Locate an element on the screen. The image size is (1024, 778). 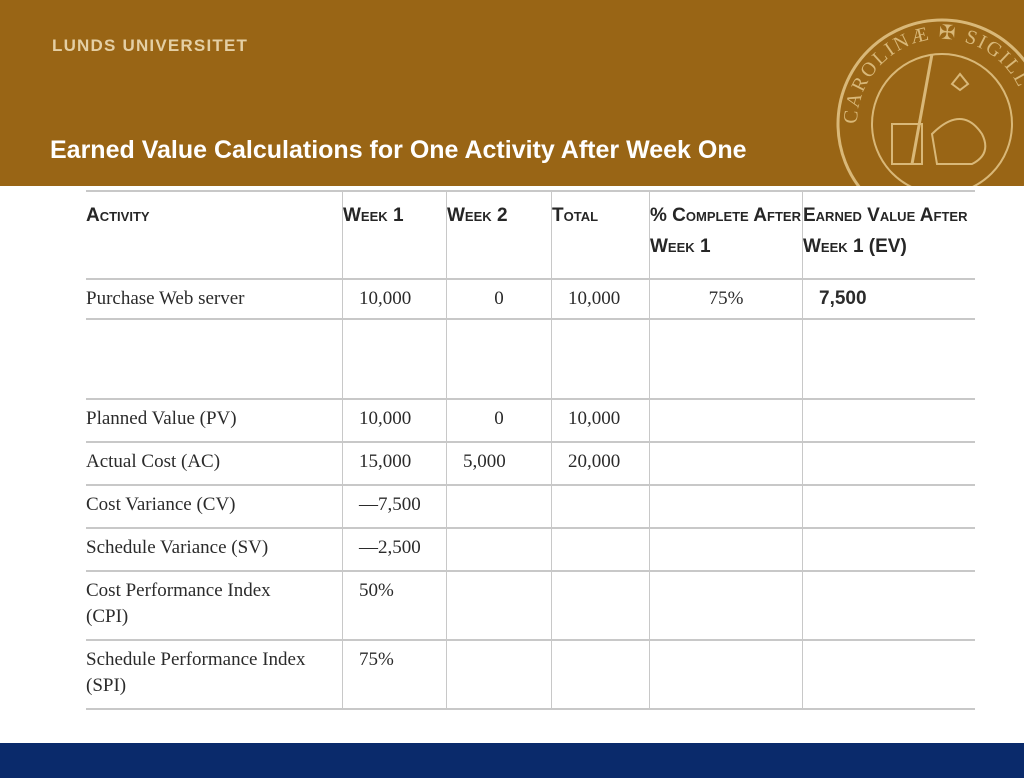
university-brand: LUNDS UNIVERSITET is located at coordinates (150, 45).